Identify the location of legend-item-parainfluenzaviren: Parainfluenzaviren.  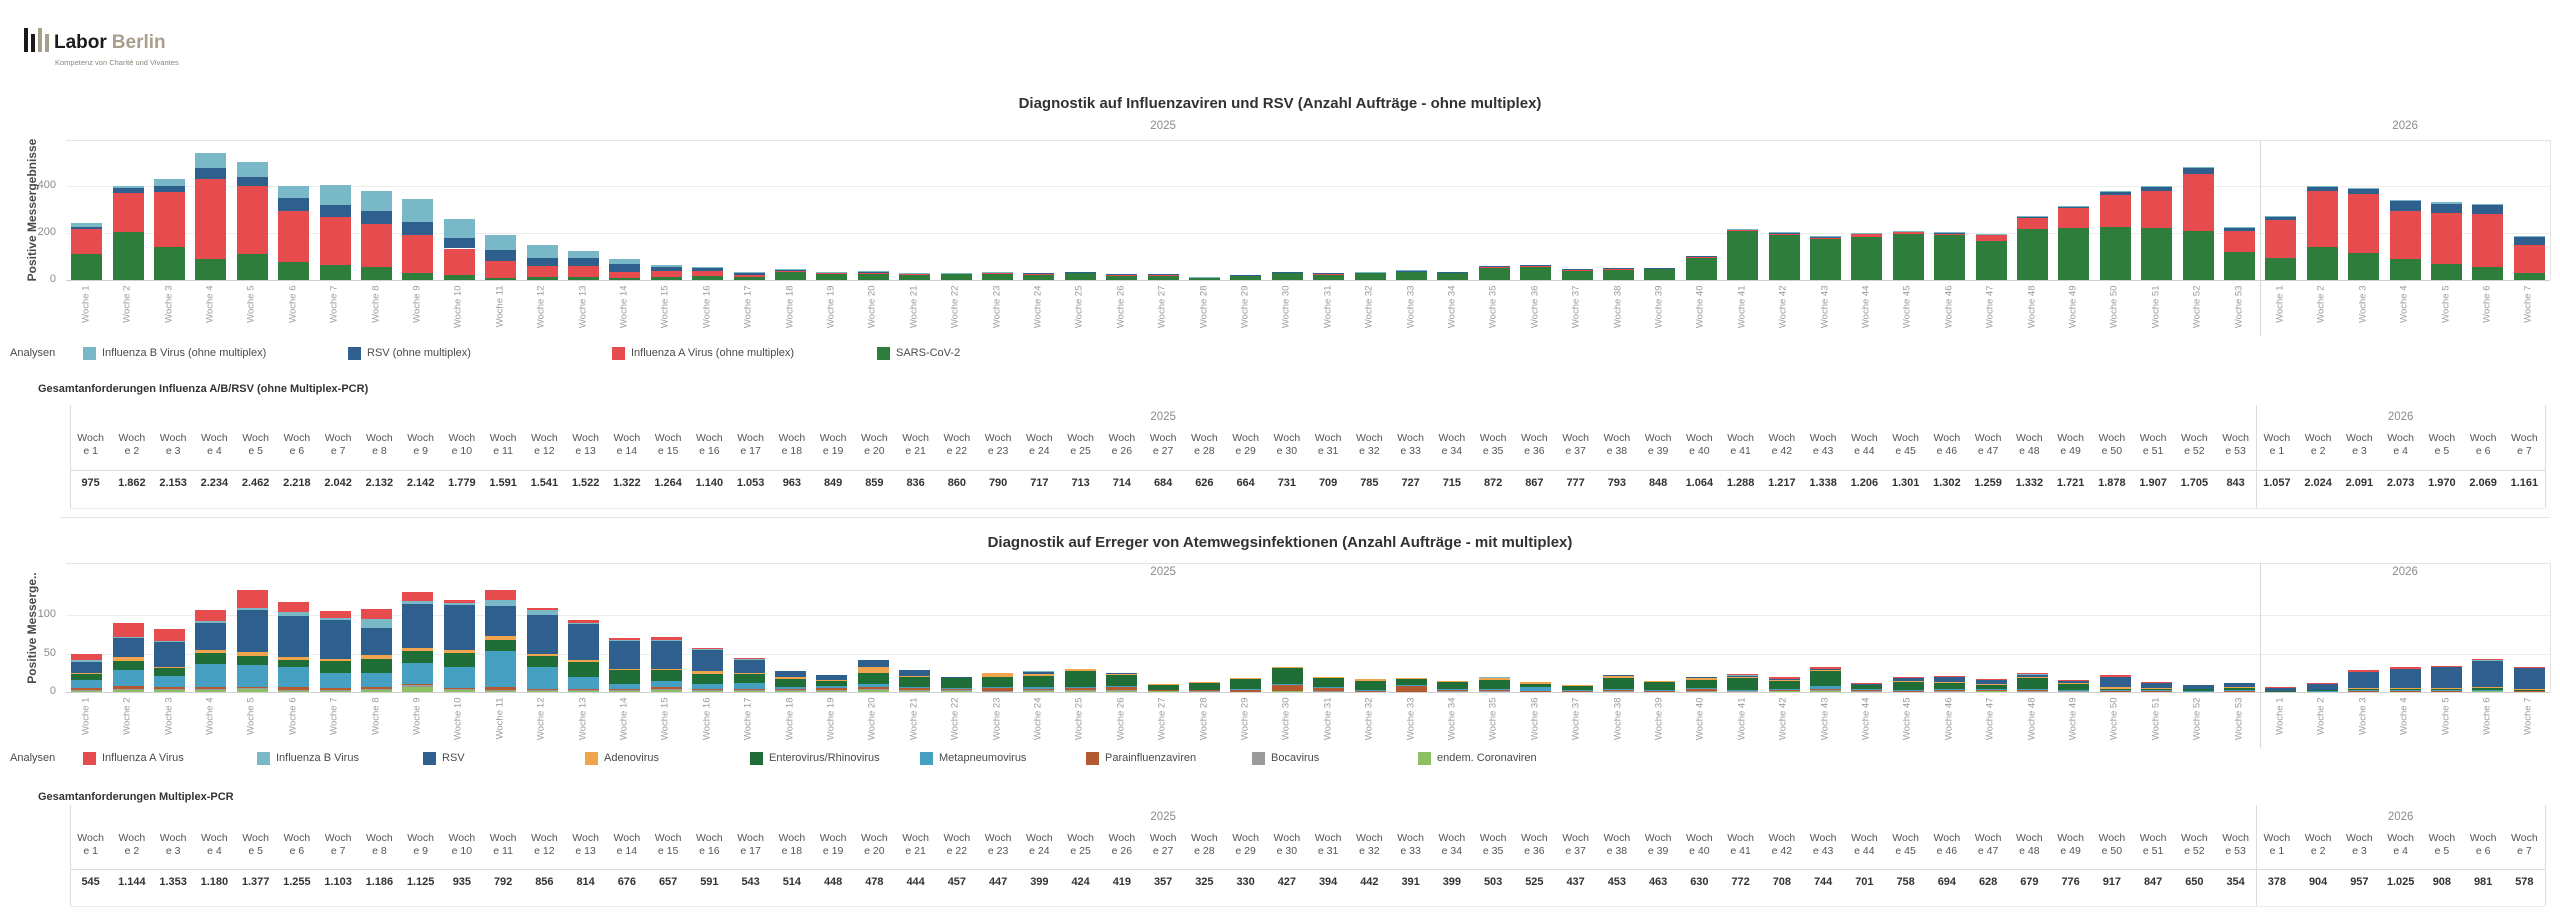
(1141, 758).